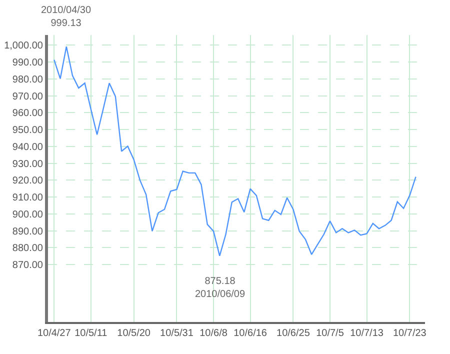  What do you see at coordinates (28, 96) in the screenshot?
I see `y-tick-label: 970.00` at bounding box center [28, 96].